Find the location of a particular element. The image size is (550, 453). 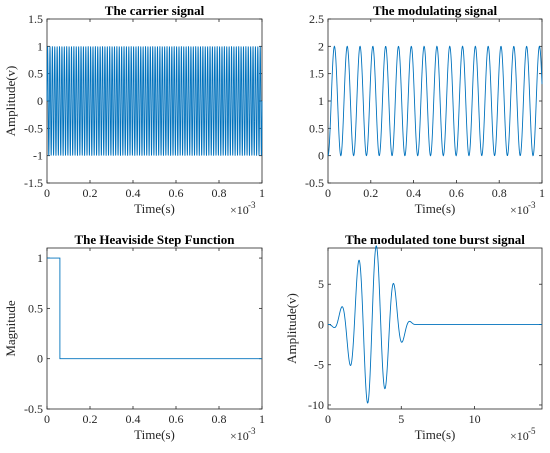

modulating-y-tick-label: 1.5 is located at coordinates (316, 74).